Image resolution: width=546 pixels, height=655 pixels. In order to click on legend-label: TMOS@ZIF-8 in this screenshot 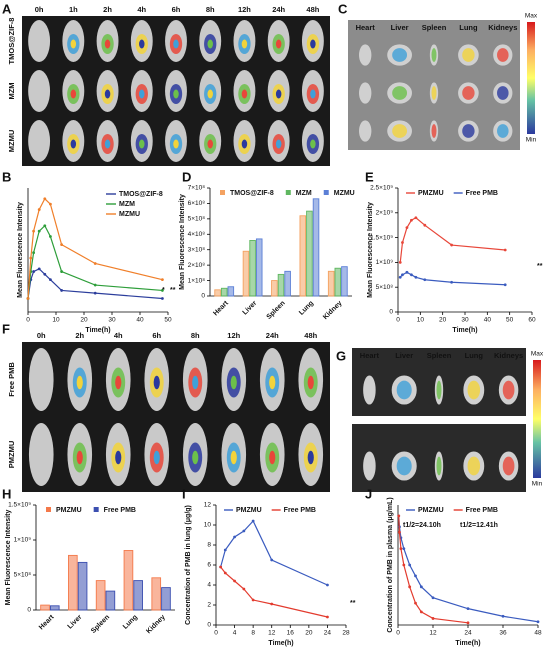, I will do `click(141, 194)`.